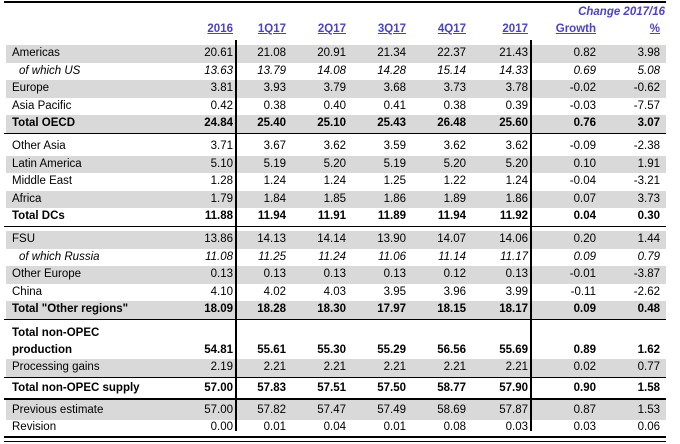 Image resolution: width=680 pixels, height=444 pixels. Describe the element at coordinates (271, 309) in the screenshot. I see `cell-value: 18.28` at that location.